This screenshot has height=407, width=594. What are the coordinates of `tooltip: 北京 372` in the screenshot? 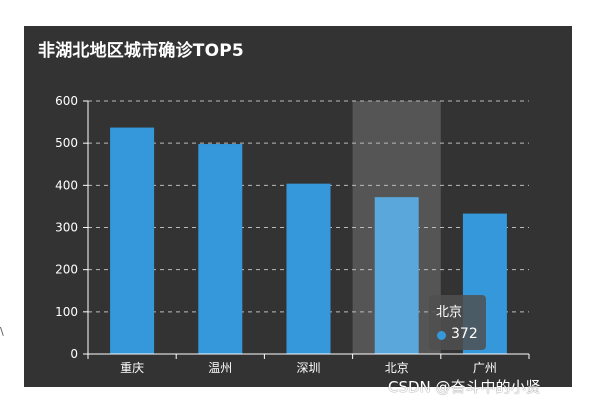 It's located at (457, 322).